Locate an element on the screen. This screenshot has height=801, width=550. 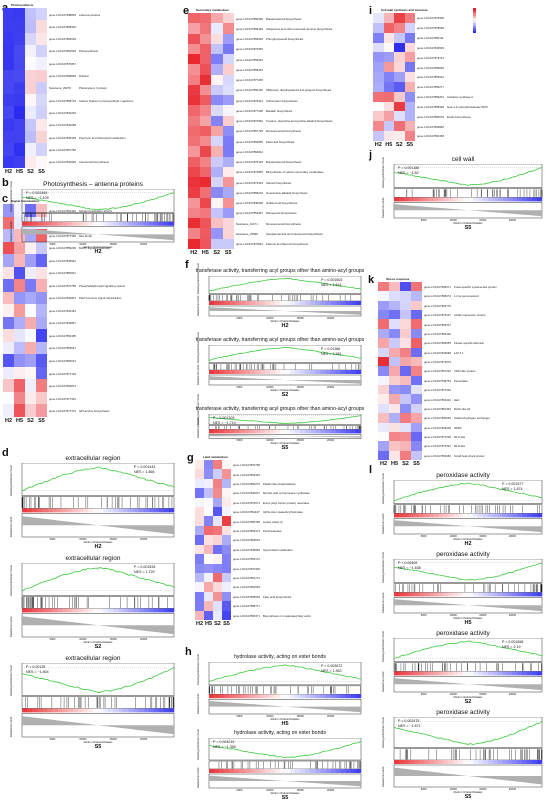
gsea-p-value: P = 0.004215 is located at coordinates (224, 742).